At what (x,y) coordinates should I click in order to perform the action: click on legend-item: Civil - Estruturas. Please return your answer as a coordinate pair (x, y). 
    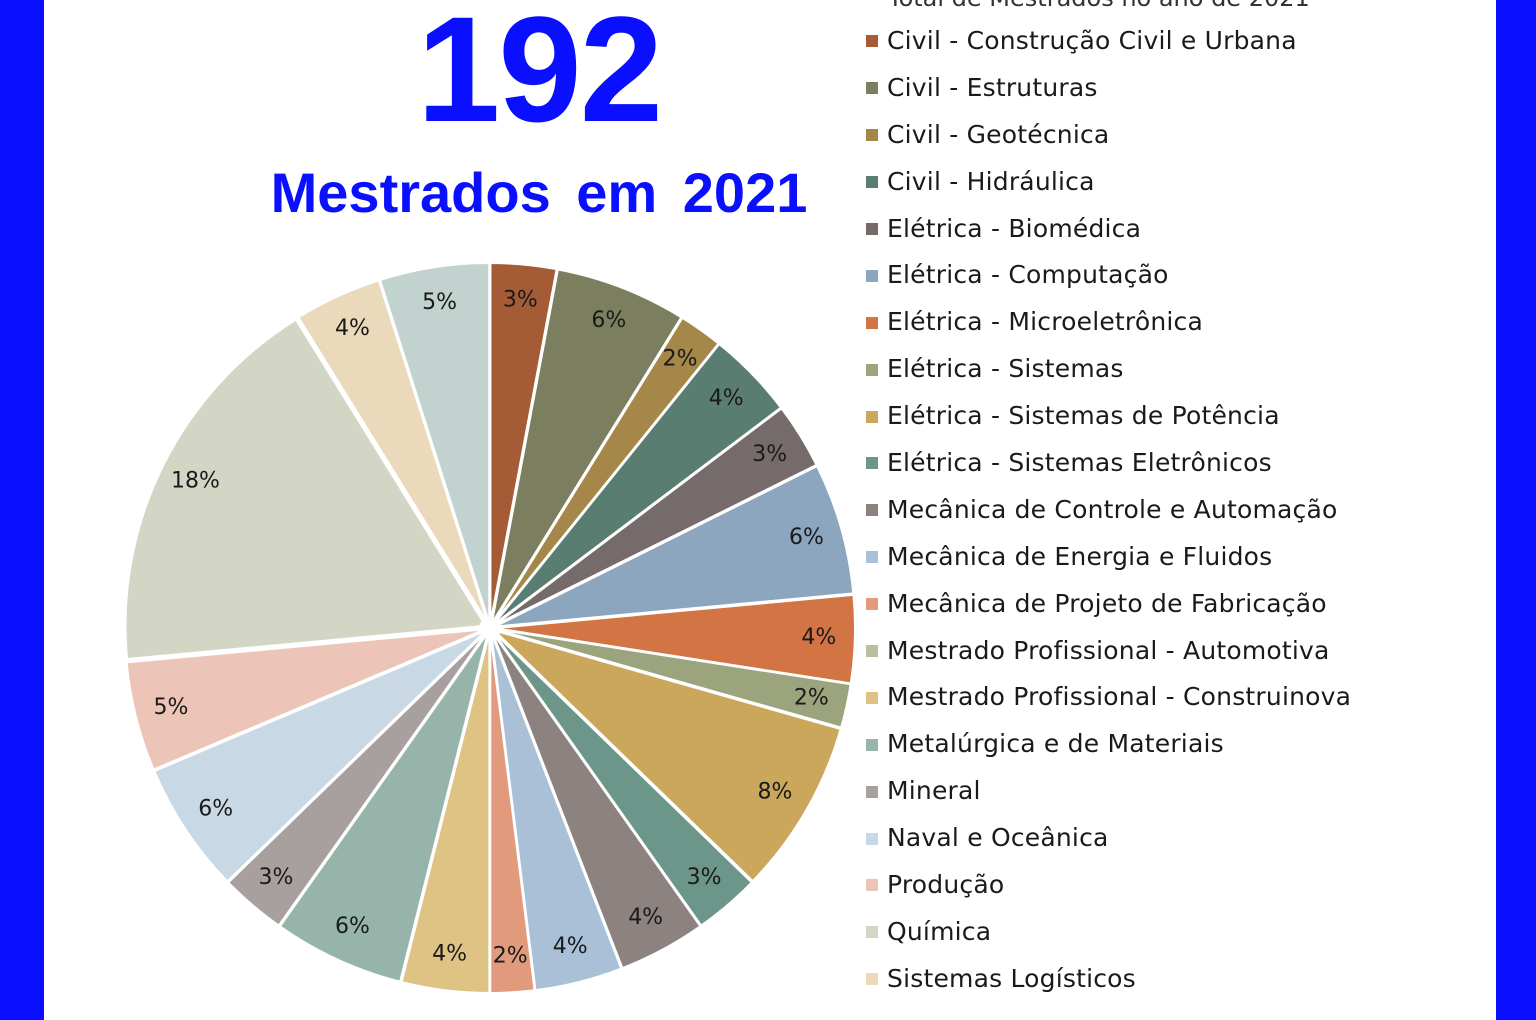
    Looking at the image, I should click on (1176, 88).